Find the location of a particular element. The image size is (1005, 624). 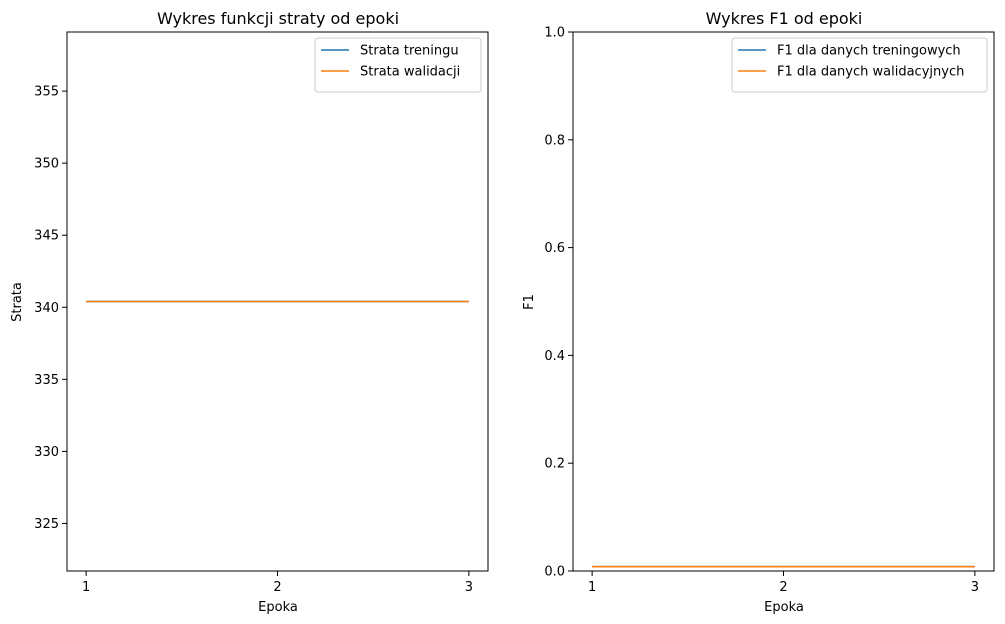

loss-chart-title: Wykres funkcji straty od epoki is located at coordinates (278, 18).